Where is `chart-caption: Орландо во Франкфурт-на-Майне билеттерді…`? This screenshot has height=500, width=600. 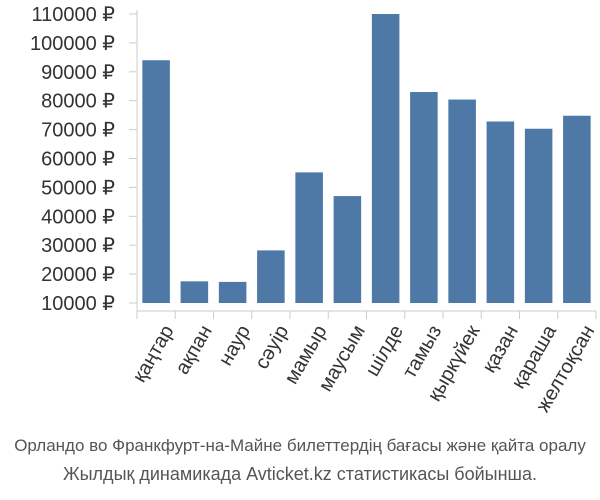 chart-caption: Орландо во Франкфурт-на-Майне билеттерді… is located at coordinates (300, 460).